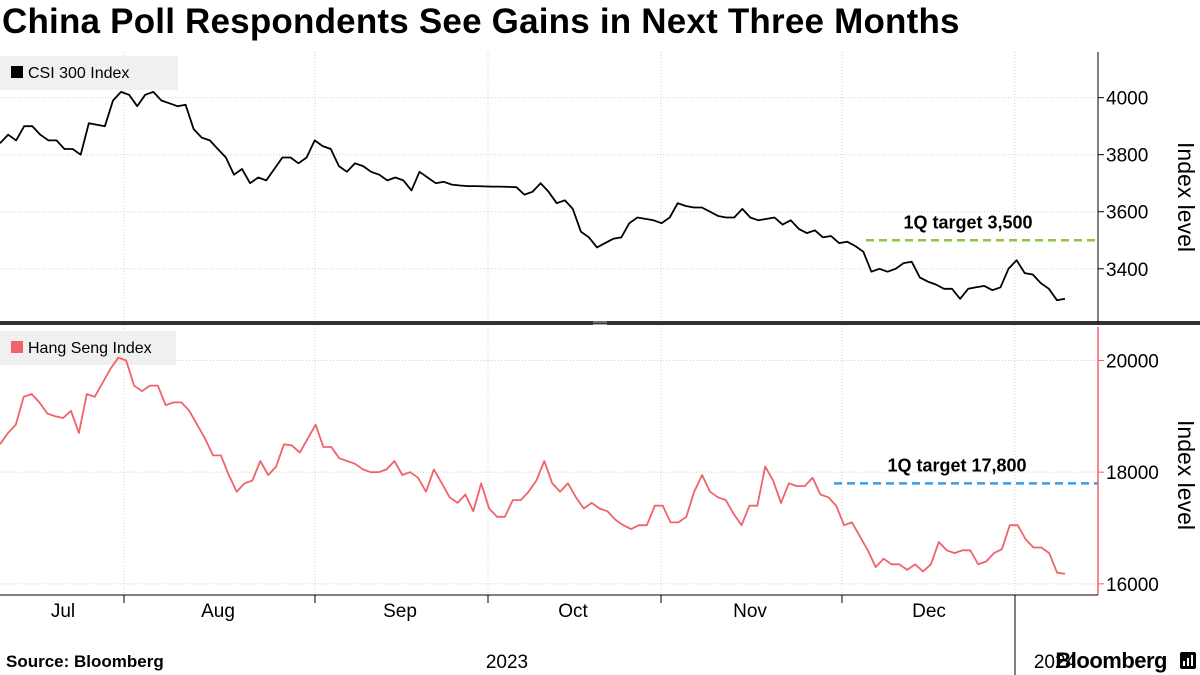 The width and height of the screenshot is (1200, 675). I want to click on y-tick-label: 3400, so click(1127, 270).